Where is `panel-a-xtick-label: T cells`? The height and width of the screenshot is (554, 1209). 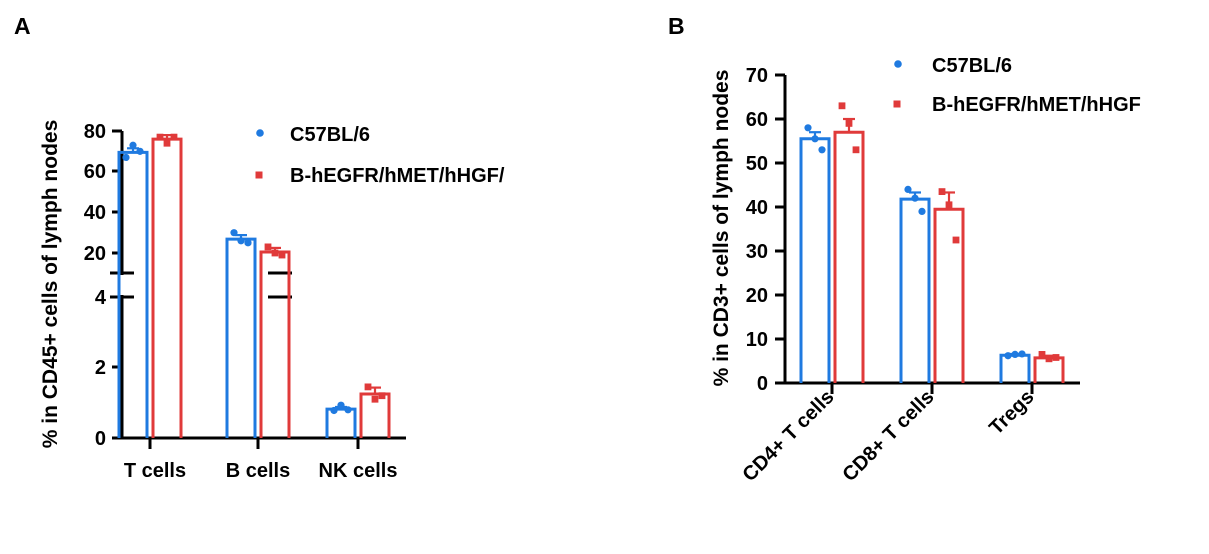 panel-a-xtick-label: T cells is located at coordinates (155, 471).